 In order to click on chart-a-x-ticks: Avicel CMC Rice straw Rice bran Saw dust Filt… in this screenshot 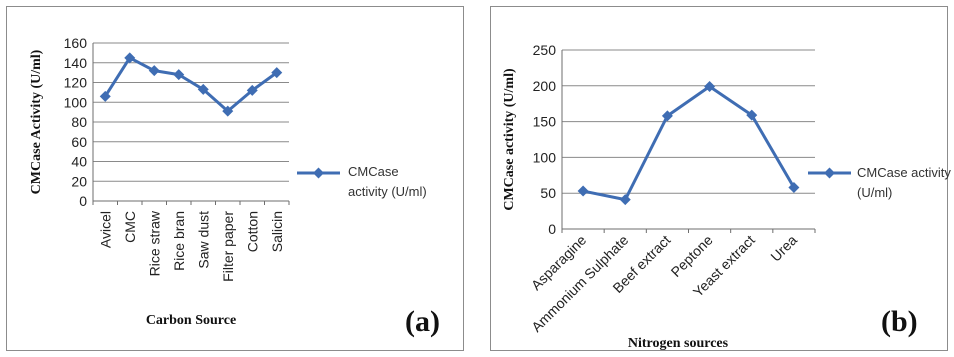, I will do `click(191, 246)`.